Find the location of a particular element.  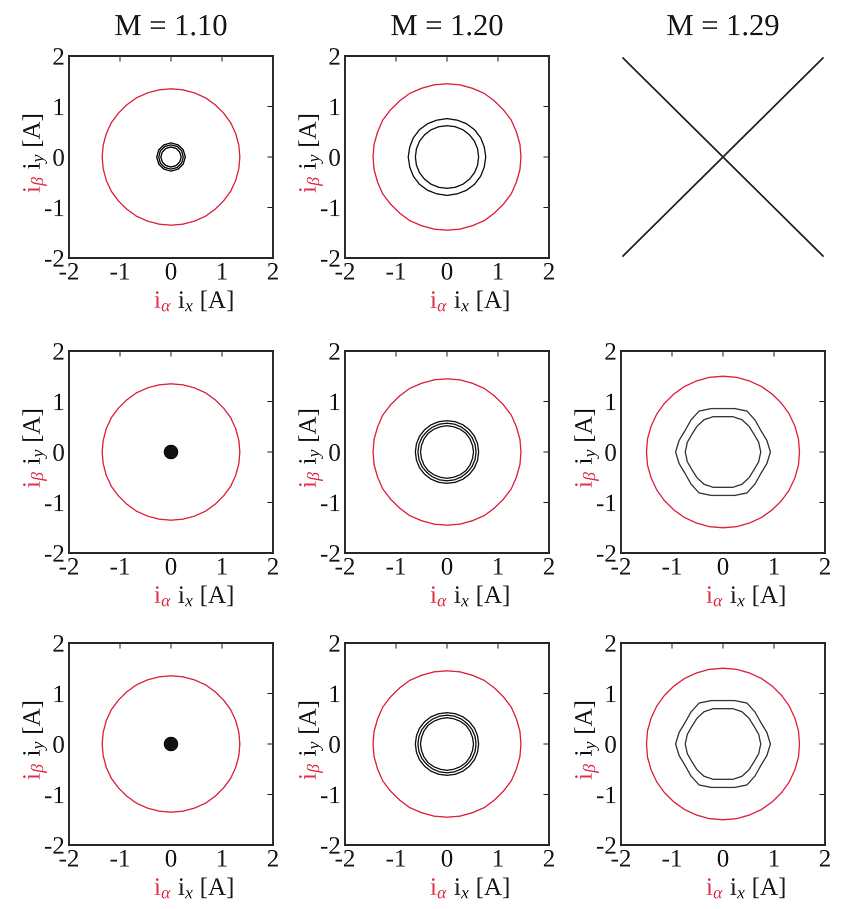

text: M = 1.29 is located at coordinates (722, 25).